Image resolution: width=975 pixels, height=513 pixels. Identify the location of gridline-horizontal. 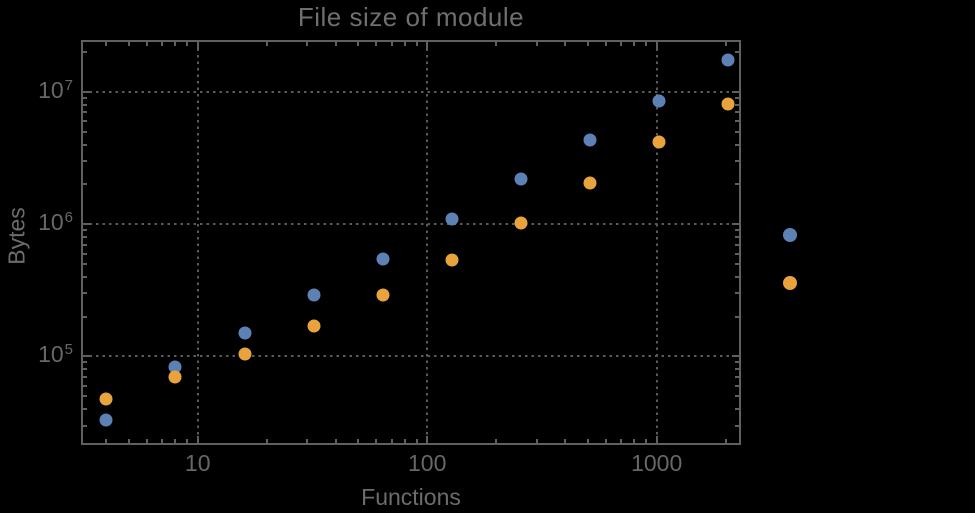
(411, 356).